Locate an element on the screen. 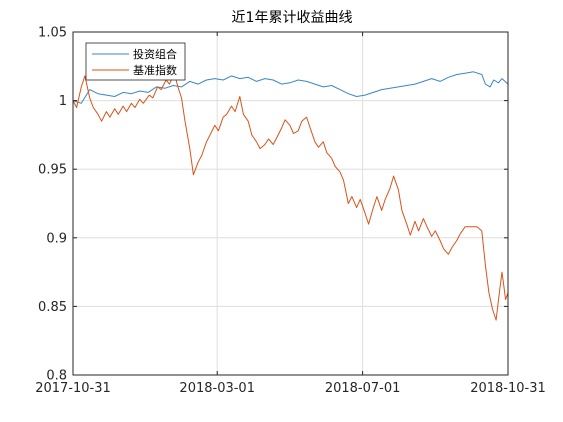 The height and width of the screenshot is (422, 563). legend: 投资组合 基准指数 is located at coordinates (135, 61).